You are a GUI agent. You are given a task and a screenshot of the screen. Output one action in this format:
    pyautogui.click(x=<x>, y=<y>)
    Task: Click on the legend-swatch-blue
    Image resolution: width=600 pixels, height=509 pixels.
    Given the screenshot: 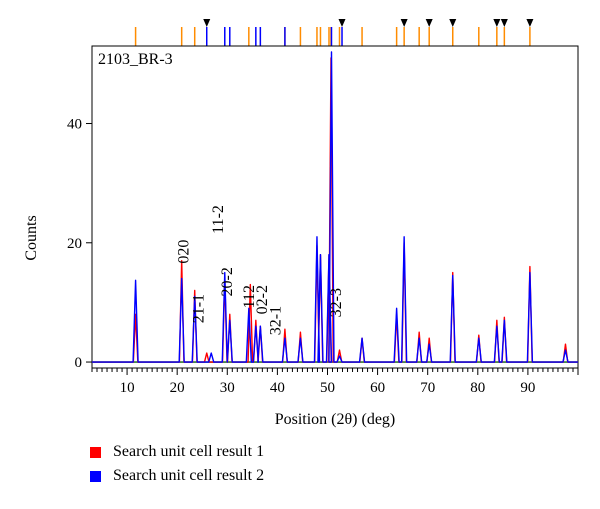 What is the action you would take?
    pyautogui.click(x=95, y=476)
    